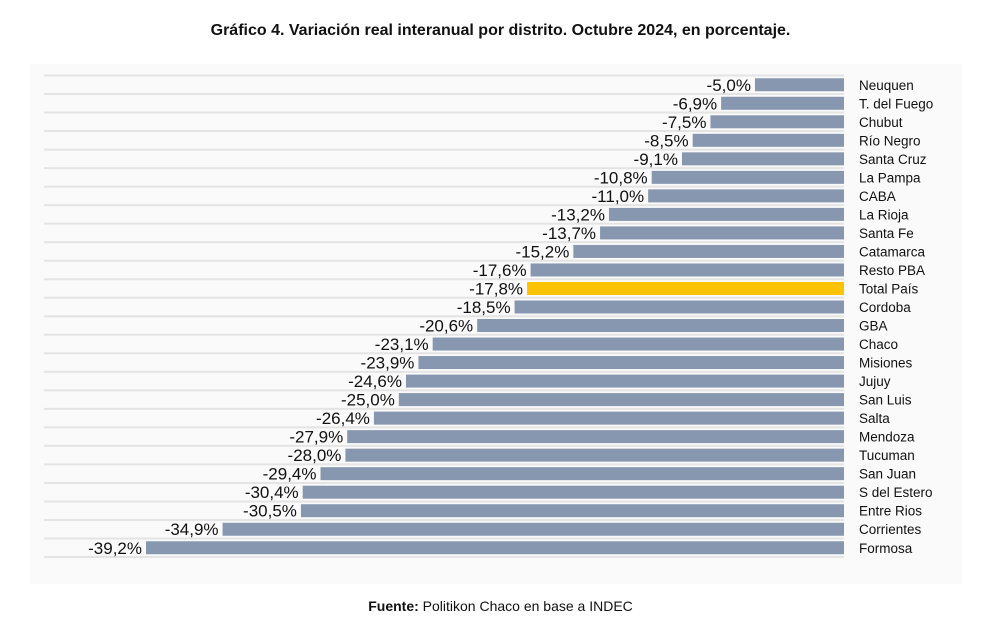 This screenshot has height=641, width=1001. I want to click on category-label: Corrientes, so click(890, 529).